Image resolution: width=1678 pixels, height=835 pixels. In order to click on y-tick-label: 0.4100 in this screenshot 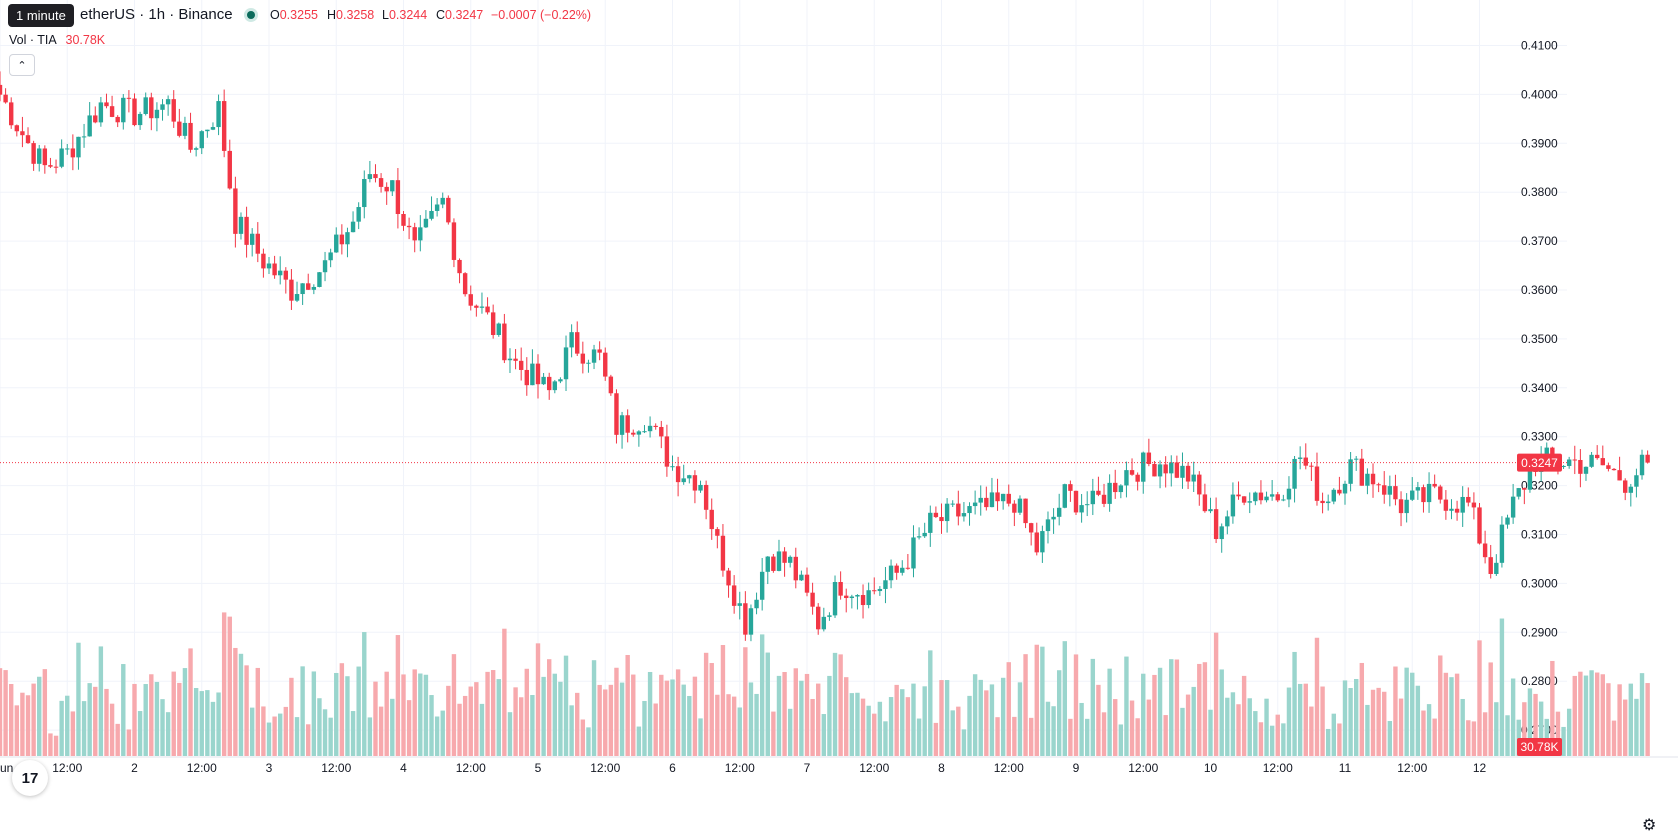, I will do `click(1539, 46)`.